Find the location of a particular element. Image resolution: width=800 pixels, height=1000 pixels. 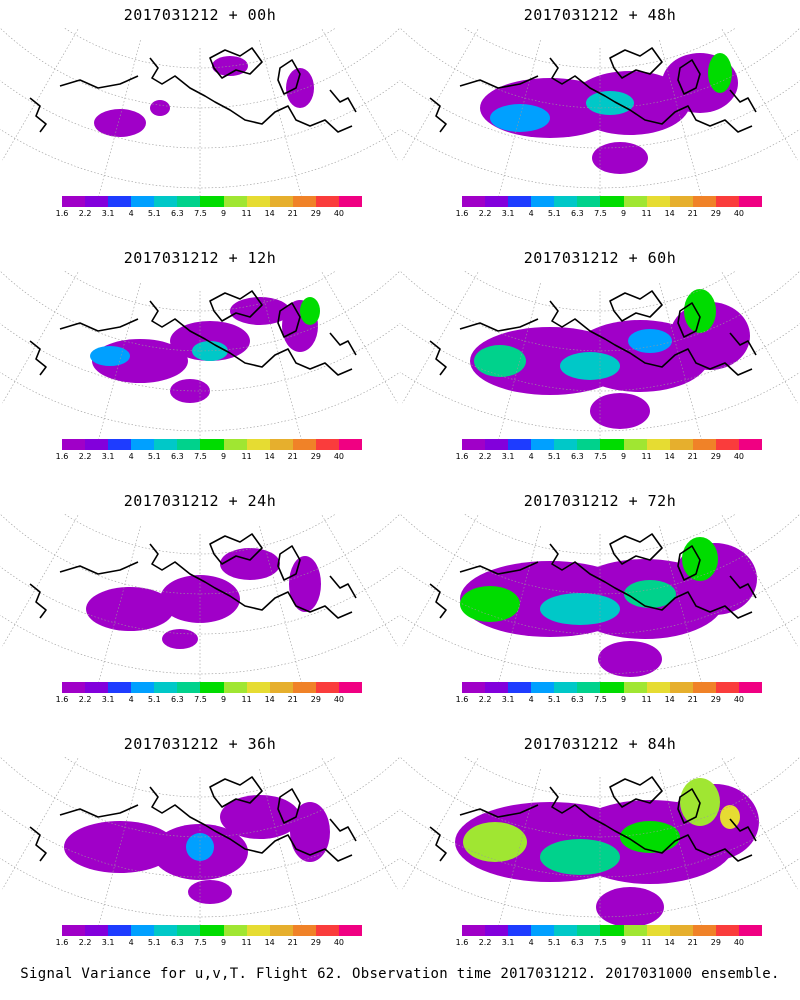

colorbar-tick-label: 29 is located at coordinates (315, 213).